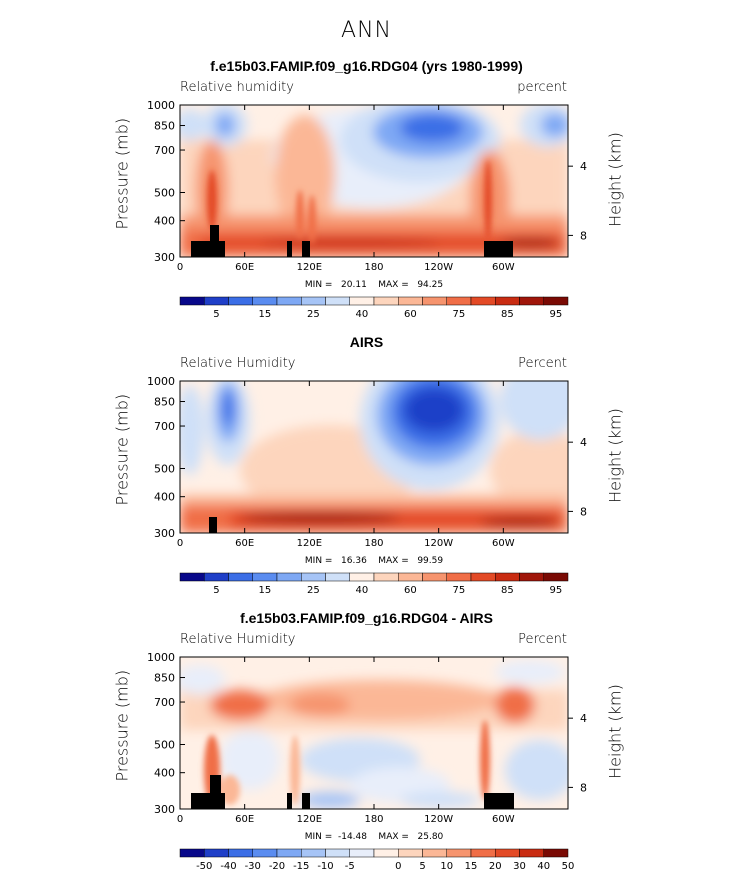 The image size is (733, 872). What do you see at coordinates (542, 87) in the screenshot?
I see `units-label: percent` at bounding box center [542, 87].